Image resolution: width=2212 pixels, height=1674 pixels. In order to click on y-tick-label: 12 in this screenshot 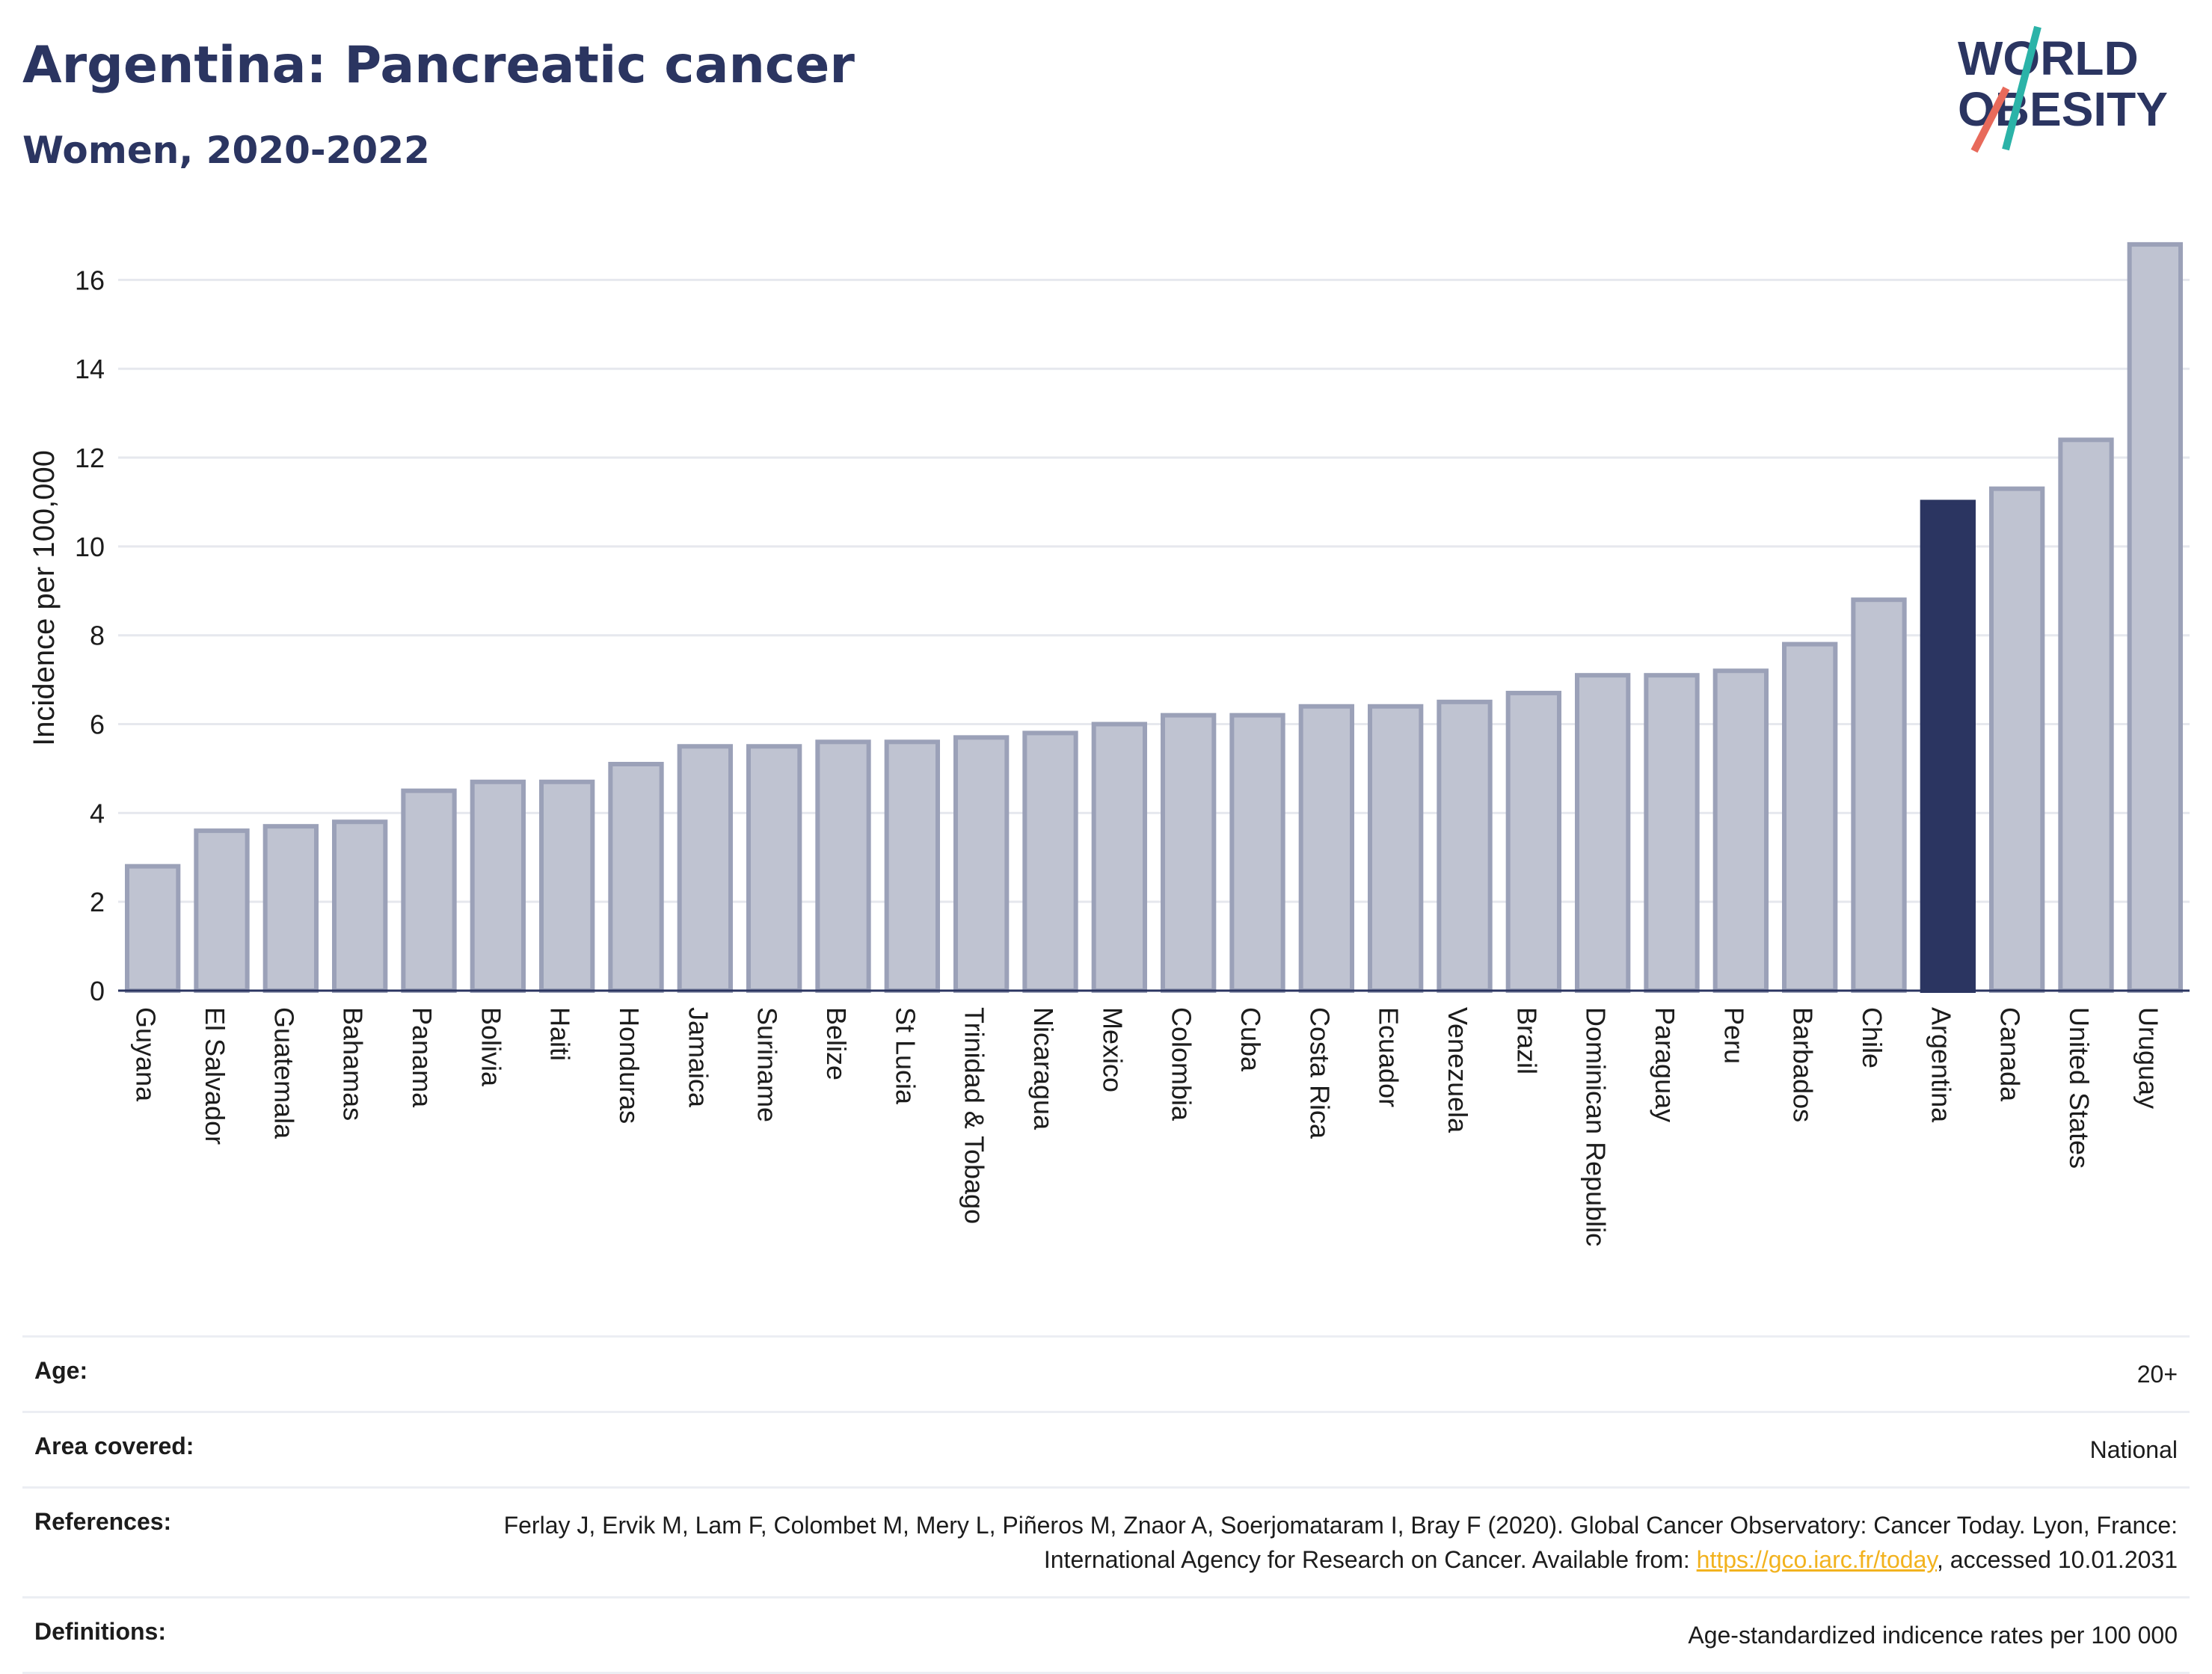, I will do `click(90, 458)`.